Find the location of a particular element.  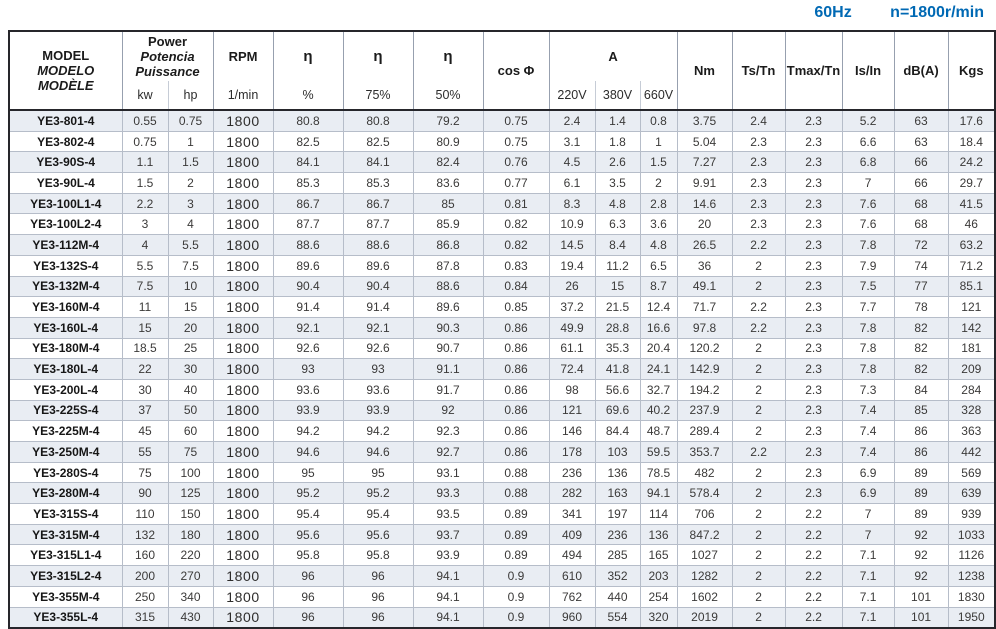

header-unit-eta-75: 75% is located at coordinates (378, 95).